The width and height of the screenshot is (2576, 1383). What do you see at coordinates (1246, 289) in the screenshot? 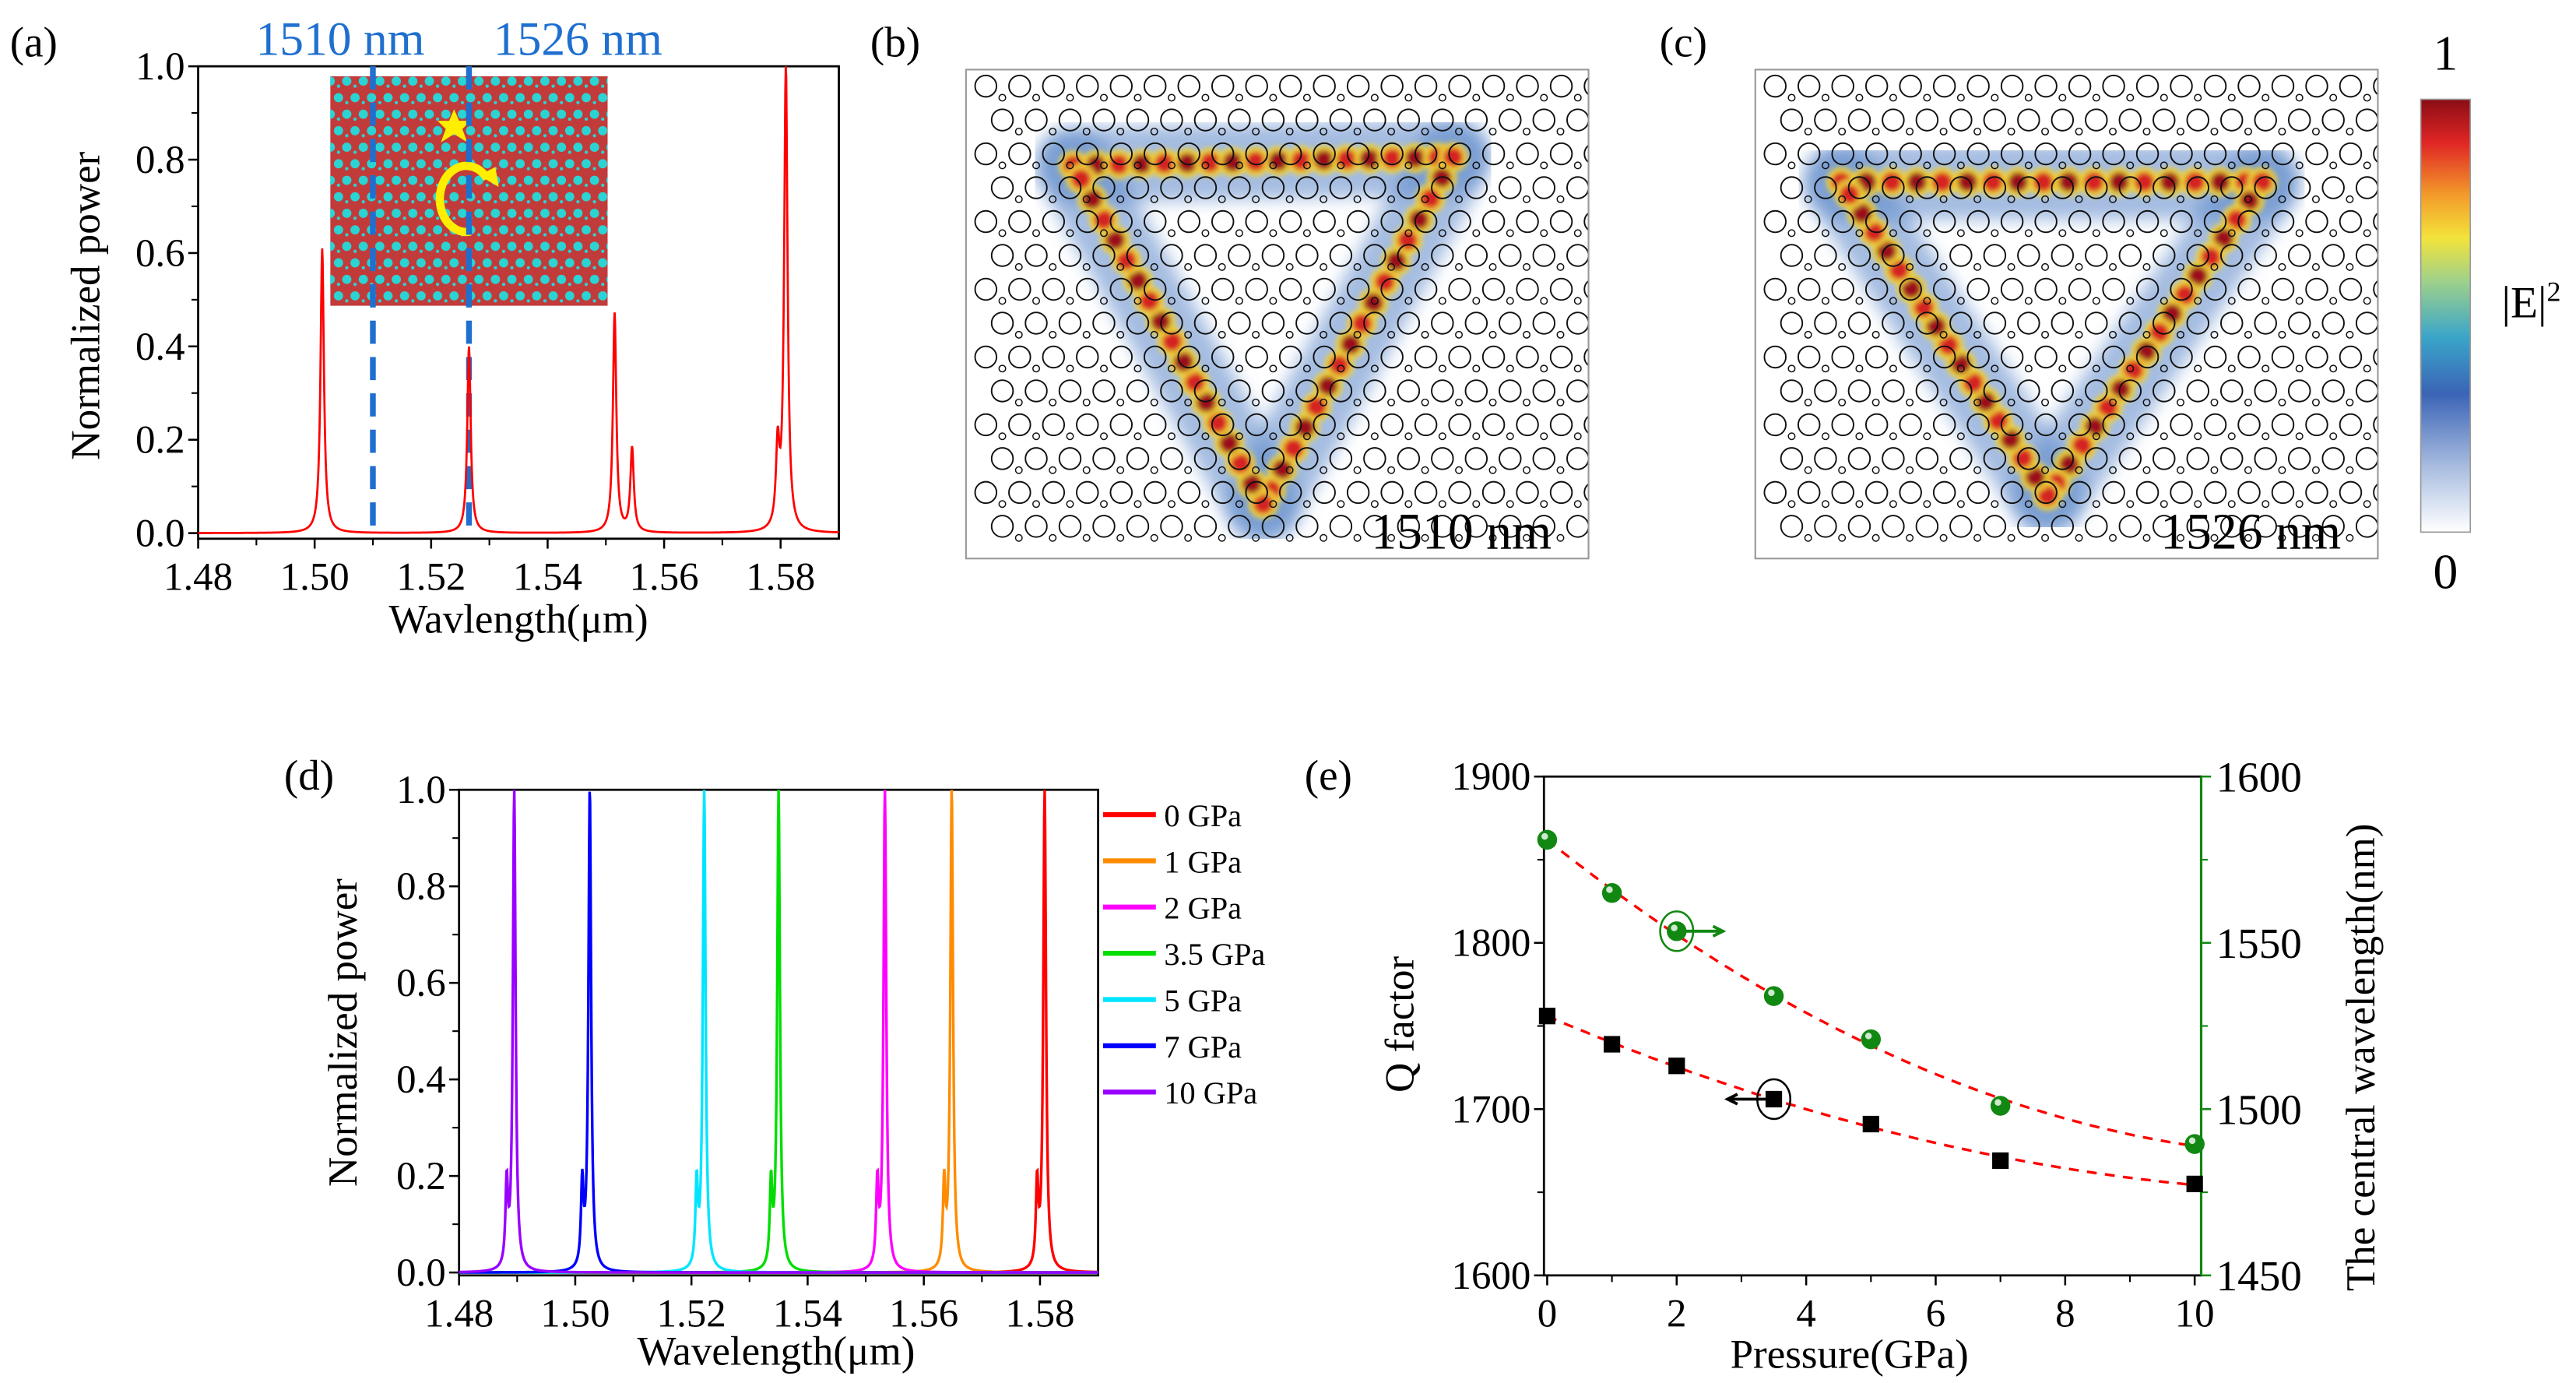
I see `panel-b-field-map: (b) 1510 nm` at bounding box center [1246, 289].